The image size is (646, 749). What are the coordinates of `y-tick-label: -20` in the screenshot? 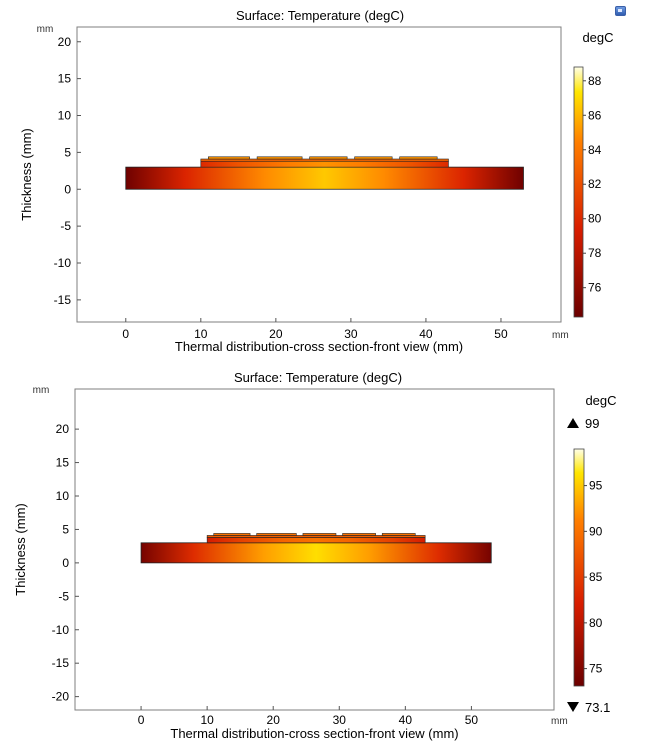 It's located at (61, 697).